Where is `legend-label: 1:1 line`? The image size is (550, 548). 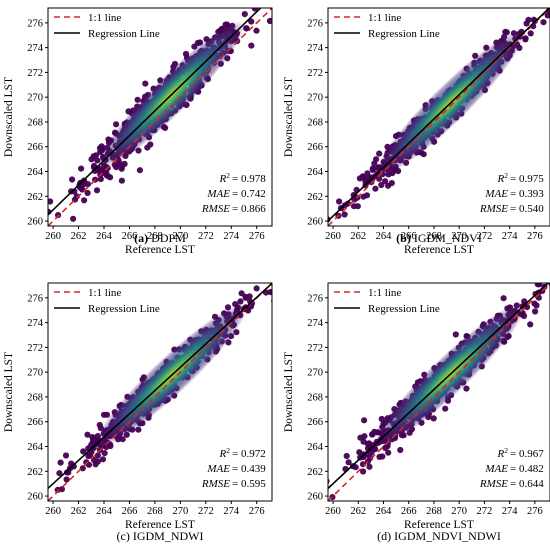
legend-label: 1:1 line is located at coordinates (384, 18).